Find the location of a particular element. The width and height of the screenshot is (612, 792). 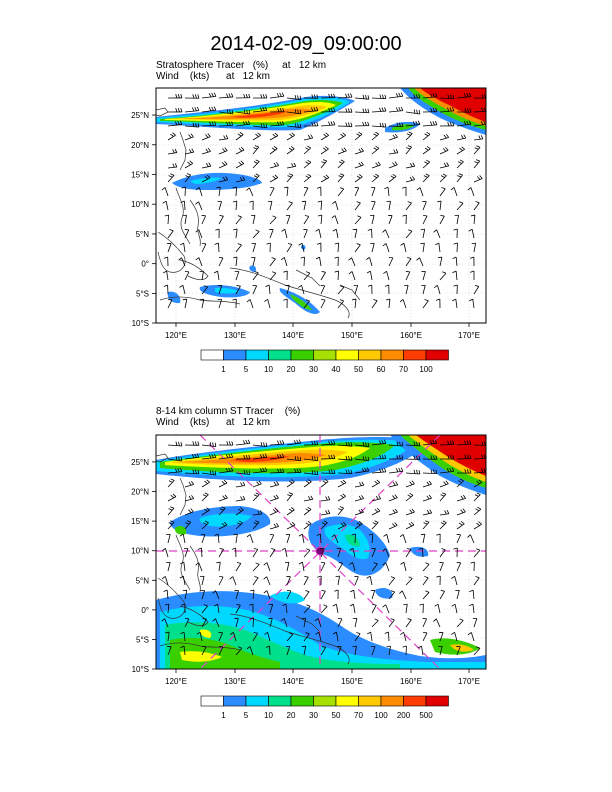

panel2-crosshair-center is located at coordinates (320, 551).